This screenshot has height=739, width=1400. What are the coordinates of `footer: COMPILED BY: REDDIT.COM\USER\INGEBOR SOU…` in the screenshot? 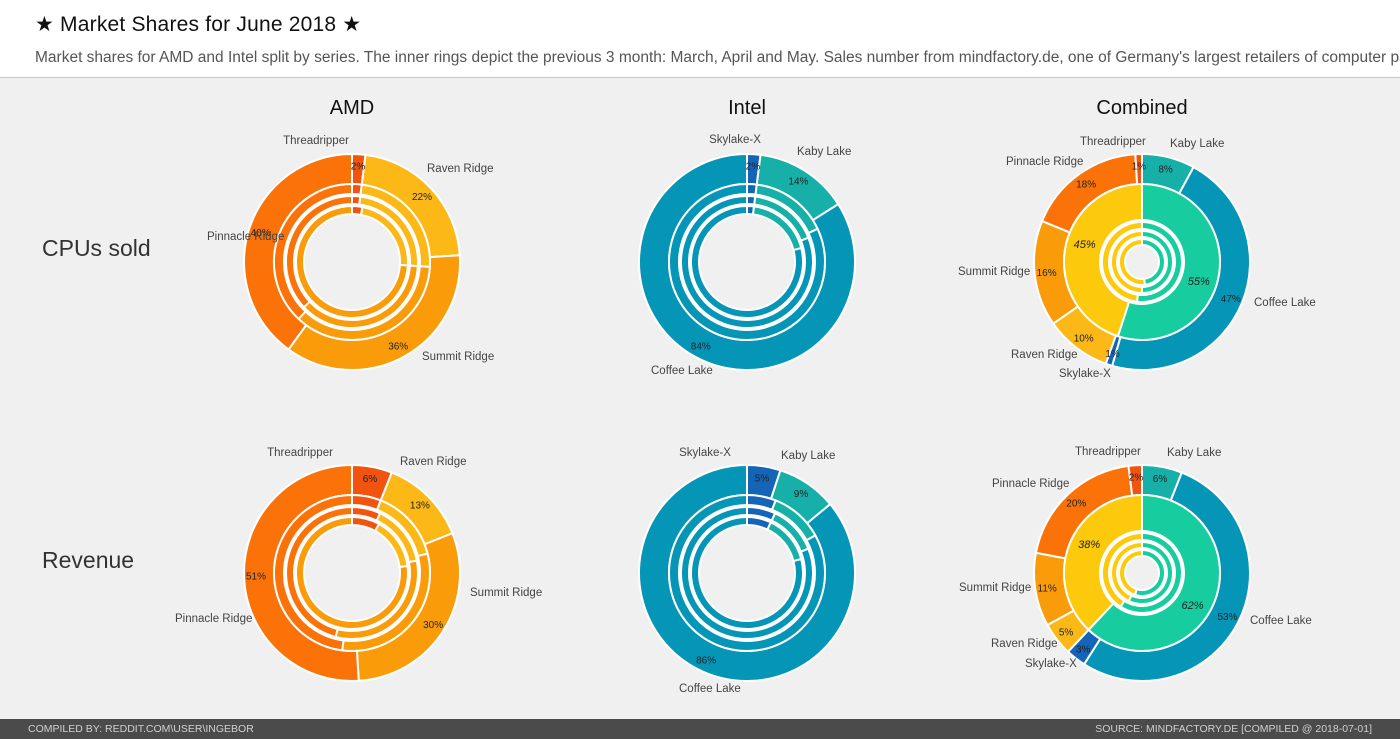 It's located at (700, 729).